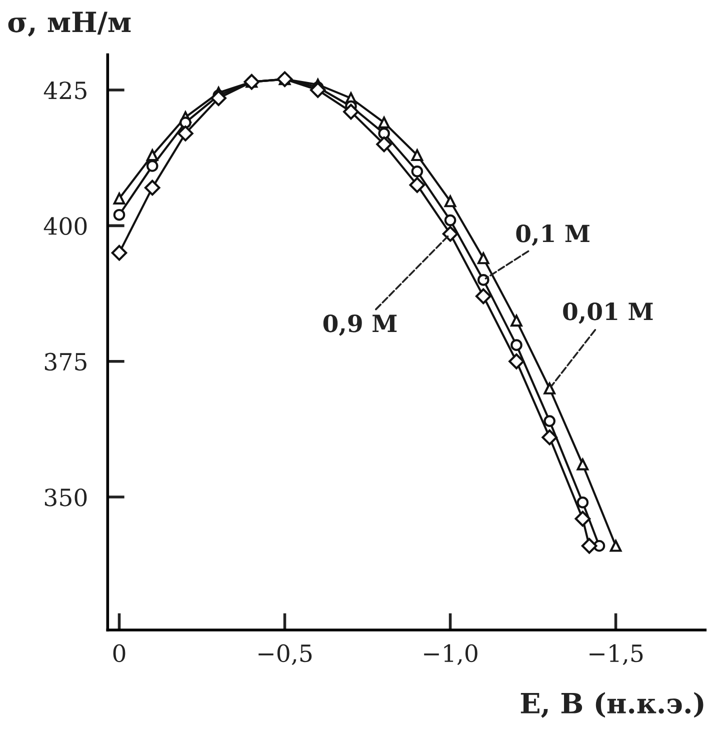  Describe the element at coordinates (553, 235) in the screenshot. I see `annotation: 0,1 M` at that location.